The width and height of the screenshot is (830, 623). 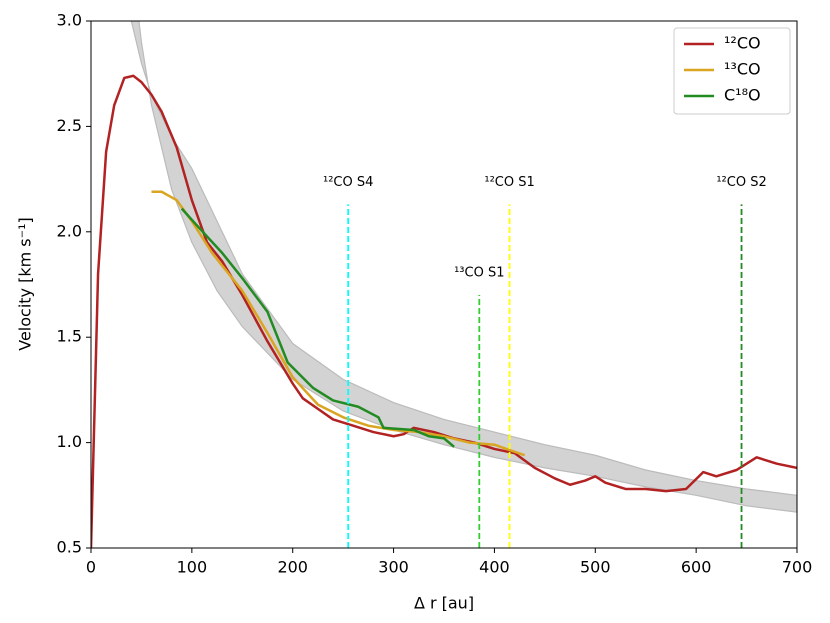 What do you see at coordinates (317, 327) in the screenshot?
I see `series-line` at bounding box center [317, 327].